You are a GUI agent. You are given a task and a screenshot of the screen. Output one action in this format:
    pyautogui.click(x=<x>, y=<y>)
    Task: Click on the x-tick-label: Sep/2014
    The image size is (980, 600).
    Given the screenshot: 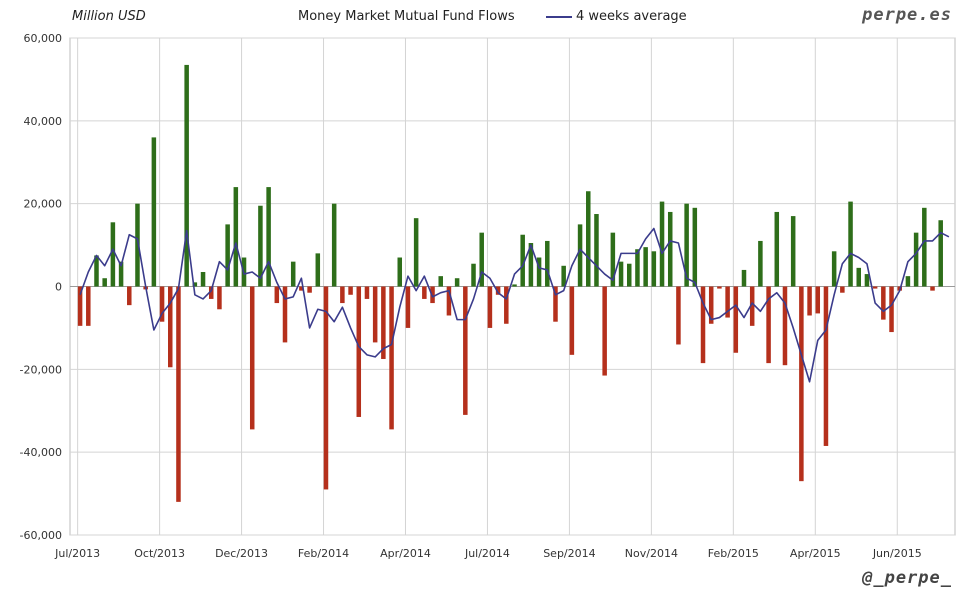 What is the action you would take?
    pyautogui.click(x=569, y=553)
    